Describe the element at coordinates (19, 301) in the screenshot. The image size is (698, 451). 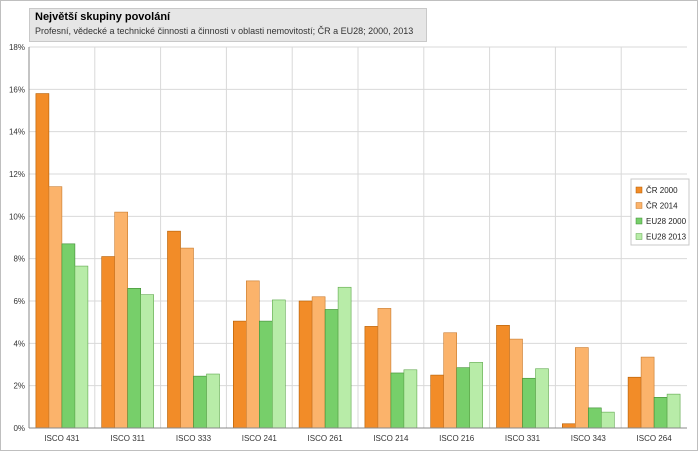
I see `y-tick-label: 6%` at that location.